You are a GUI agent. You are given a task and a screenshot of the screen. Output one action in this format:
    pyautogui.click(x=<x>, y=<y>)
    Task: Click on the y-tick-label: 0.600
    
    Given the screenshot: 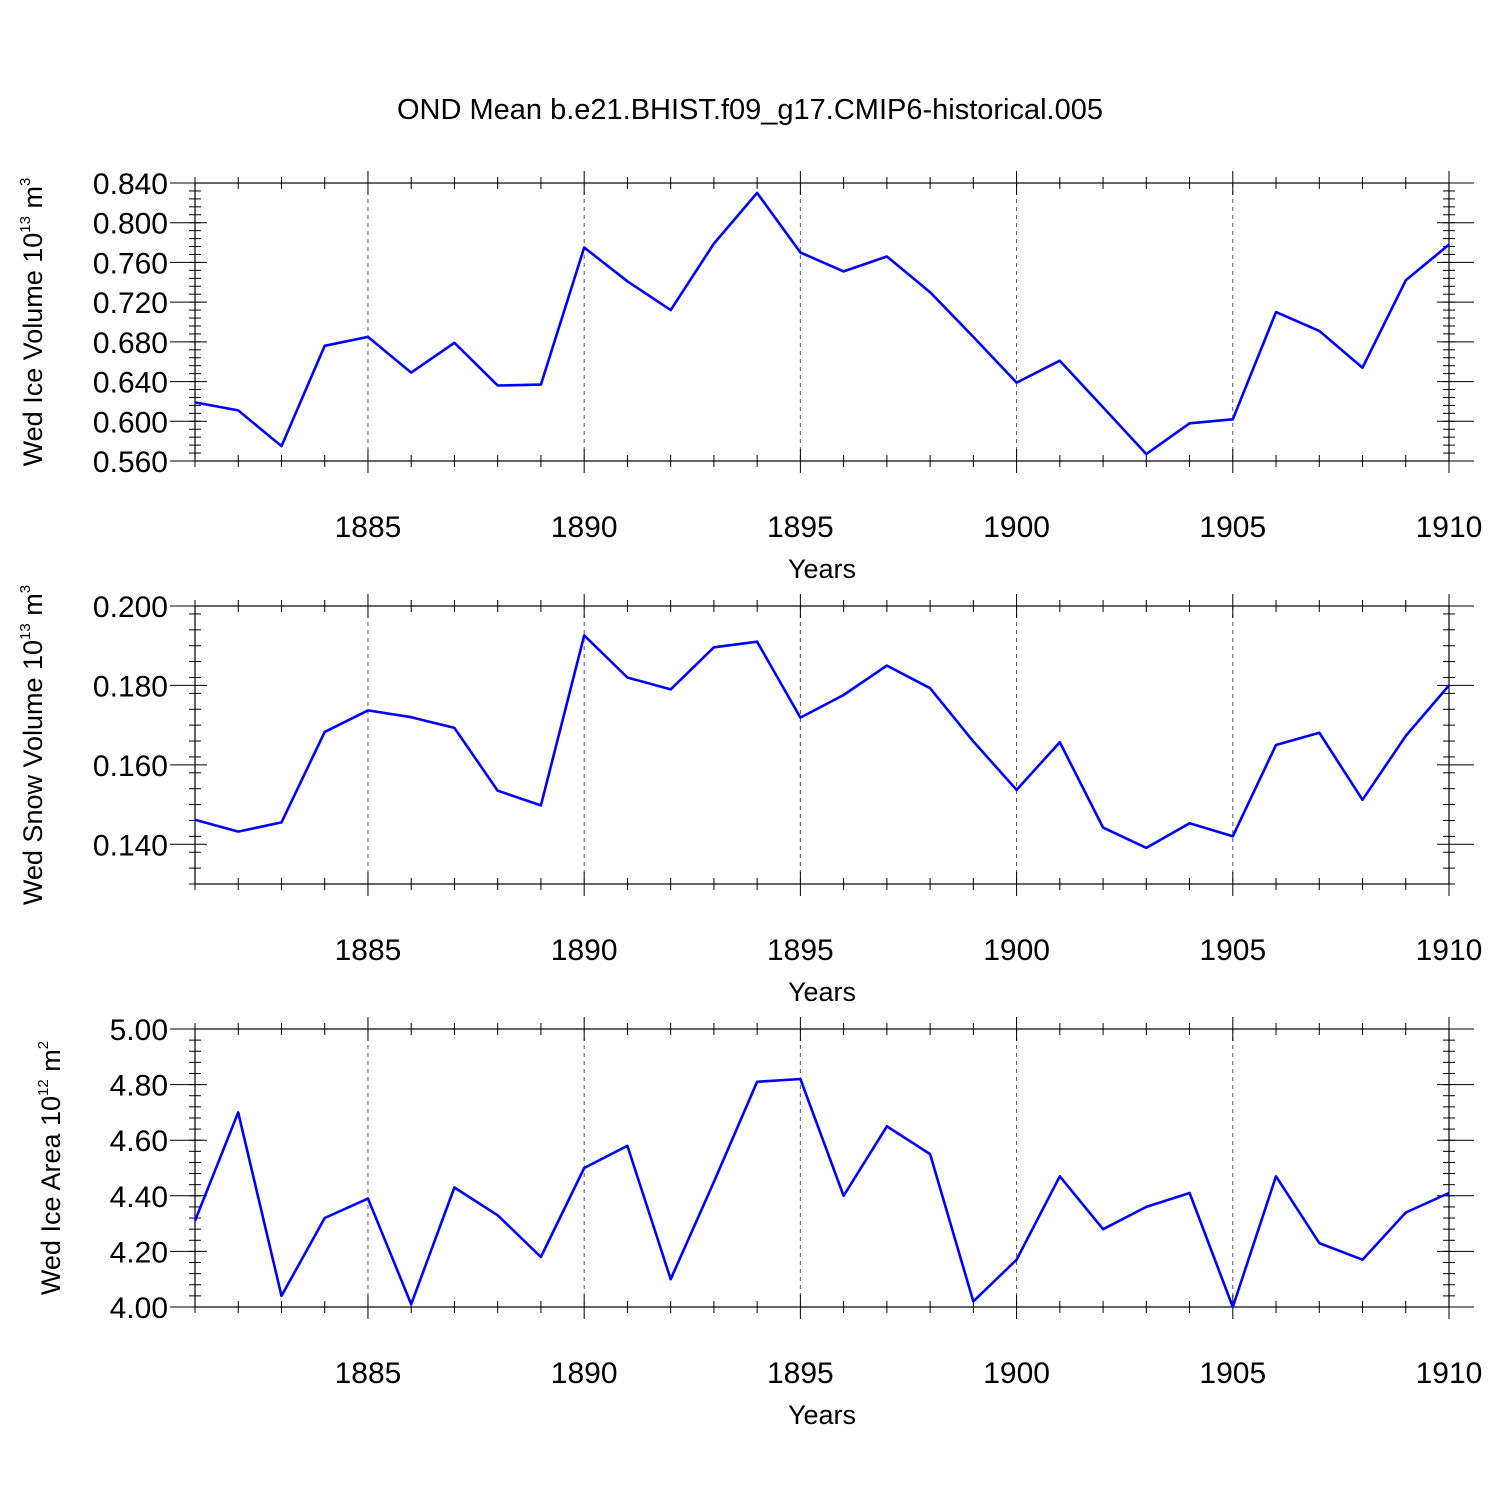 What is the action you would take?
    pyautogui.click(x=130, y=422)
    